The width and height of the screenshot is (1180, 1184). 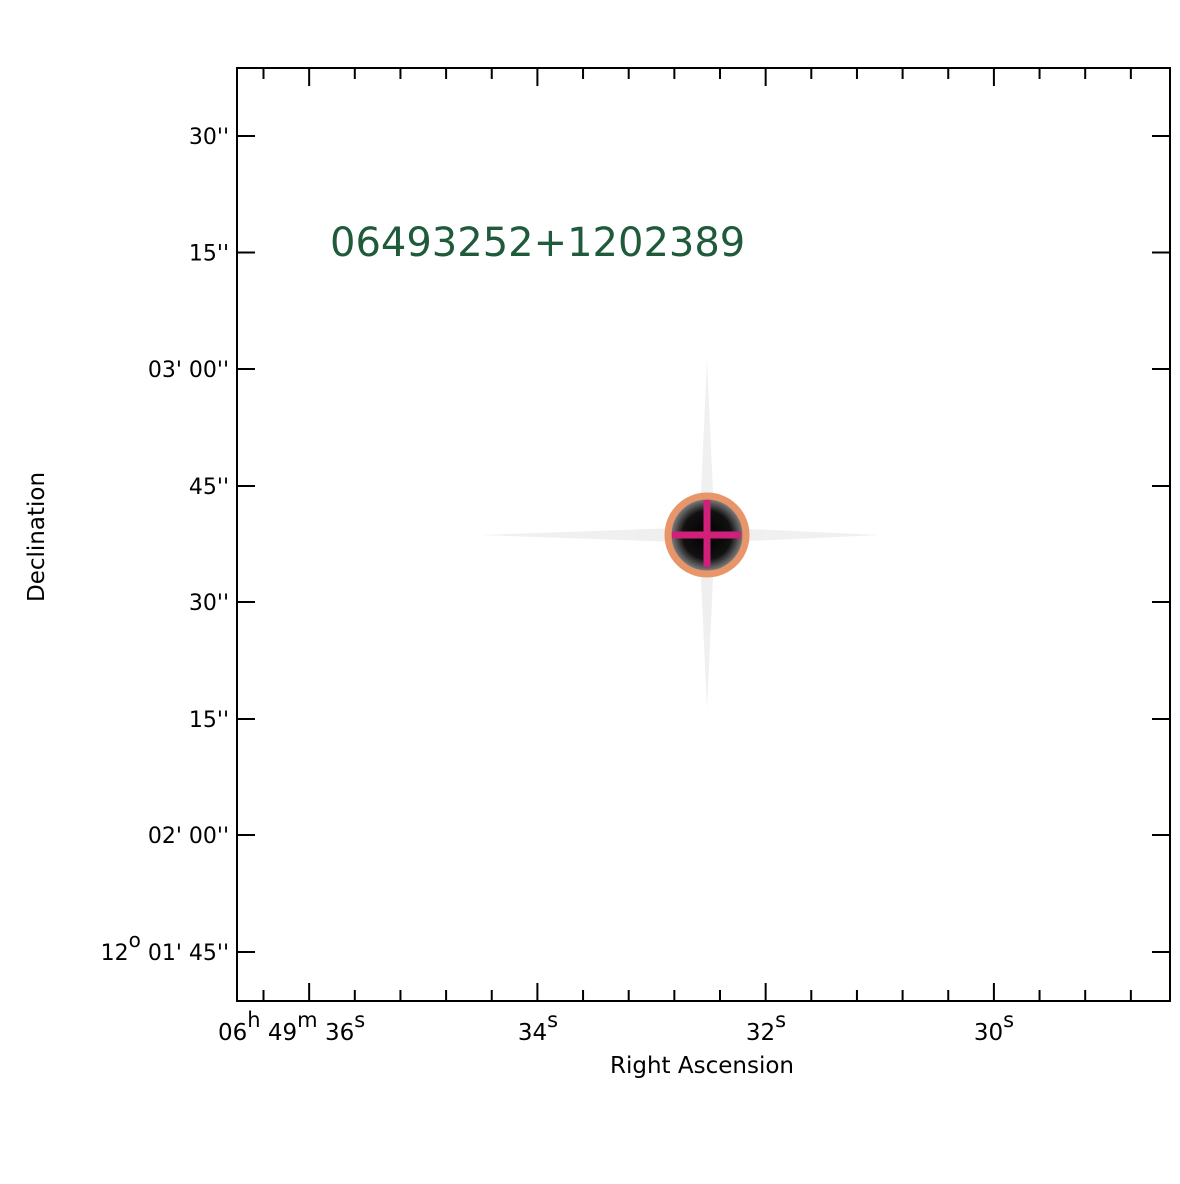 I want to click on tick-label-text: 03' 00'', so click(x=188, y=370).